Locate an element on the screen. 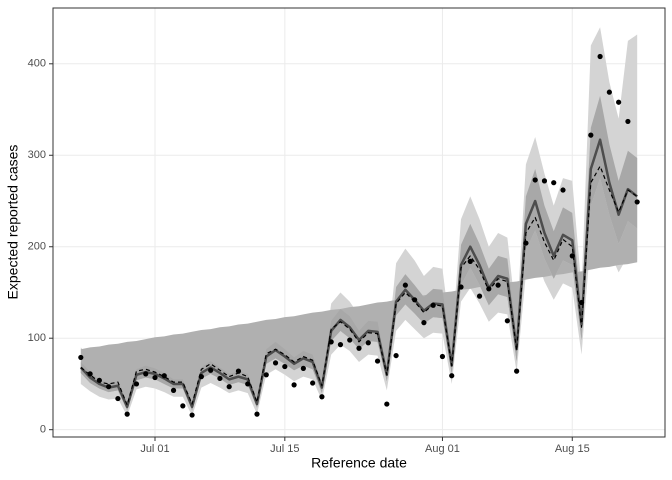 The width and height of the screenshot is (672, 480). y-tick-label: 200 is located at coordinates (37, 247).